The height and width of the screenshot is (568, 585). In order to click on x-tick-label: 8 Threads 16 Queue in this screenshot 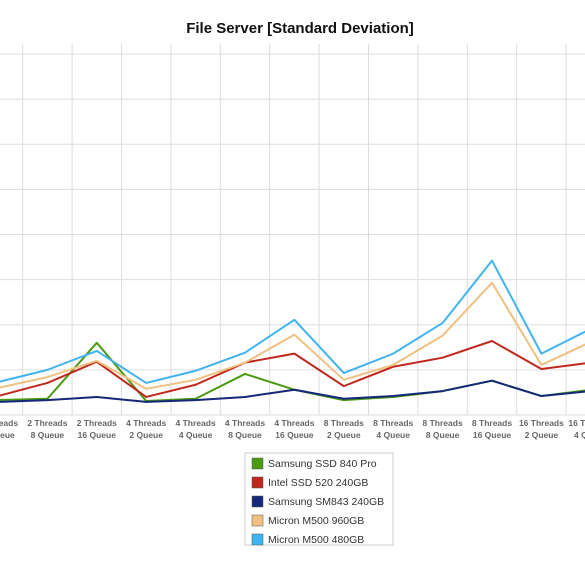, I will do `click(492, 429)`.